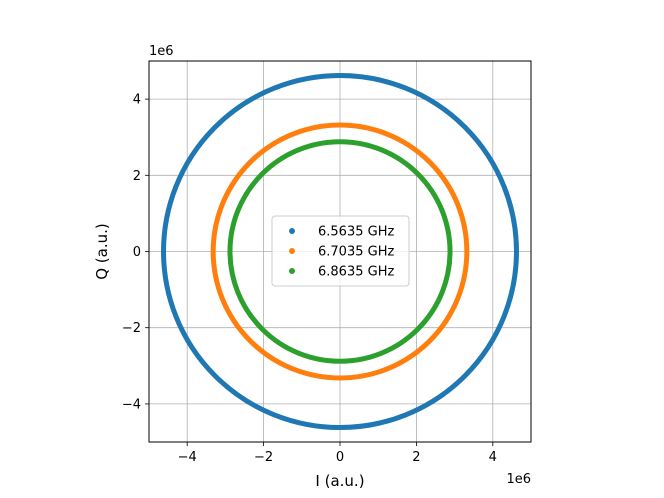 The height and width of the screenshot is (498, 664). What do you see at coordinates (102, 251) in the screenshot?
I see `y-axis-label: Q (a.u.)` at bounding box center [102, 251].